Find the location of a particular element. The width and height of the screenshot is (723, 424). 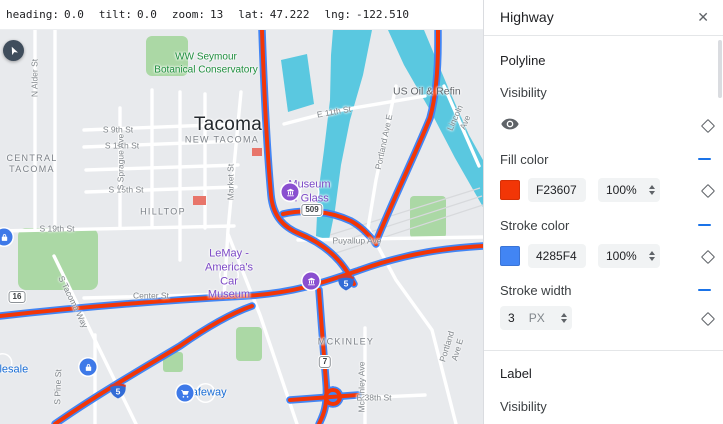

highlighted-buildings is located at coordinates (227, 176).